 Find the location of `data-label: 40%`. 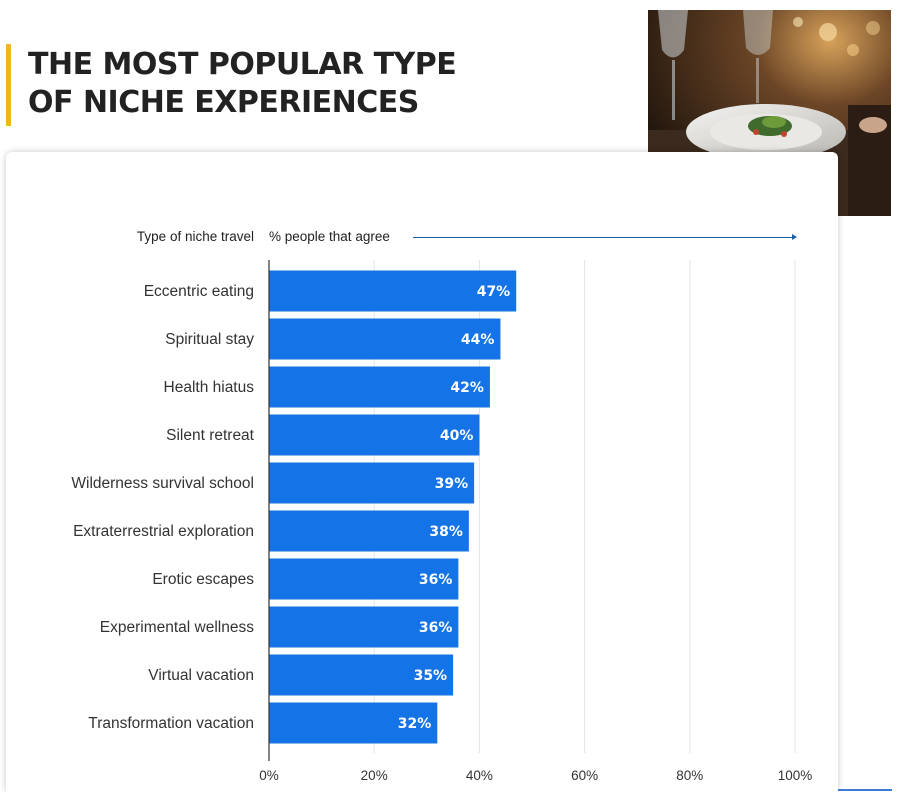

data-label: 40% is located at coordinates (457, 436).